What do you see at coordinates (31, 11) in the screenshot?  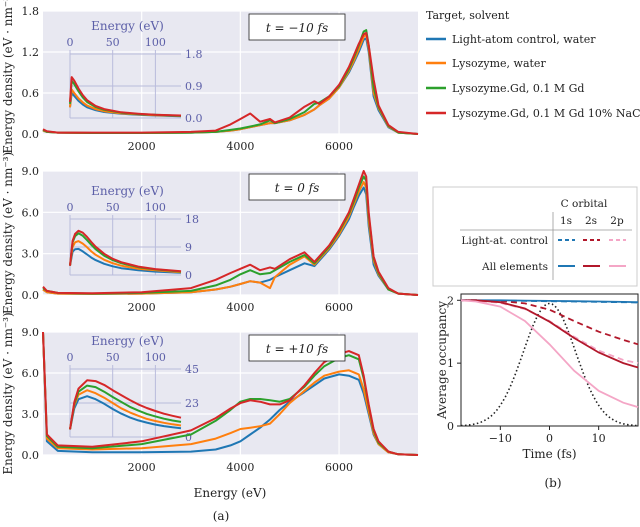 I see `y-tick-label: 1.8` at bounding box center [31, 11].